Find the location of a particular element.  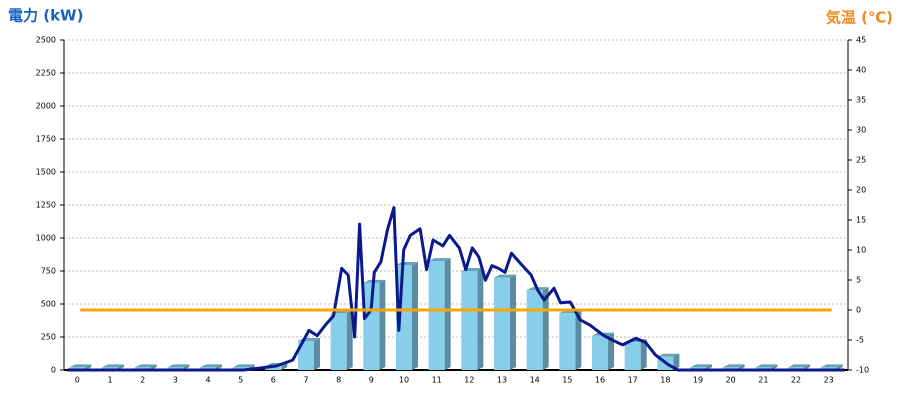

x-tick-label: 14 is located at coordinates (535, 380).